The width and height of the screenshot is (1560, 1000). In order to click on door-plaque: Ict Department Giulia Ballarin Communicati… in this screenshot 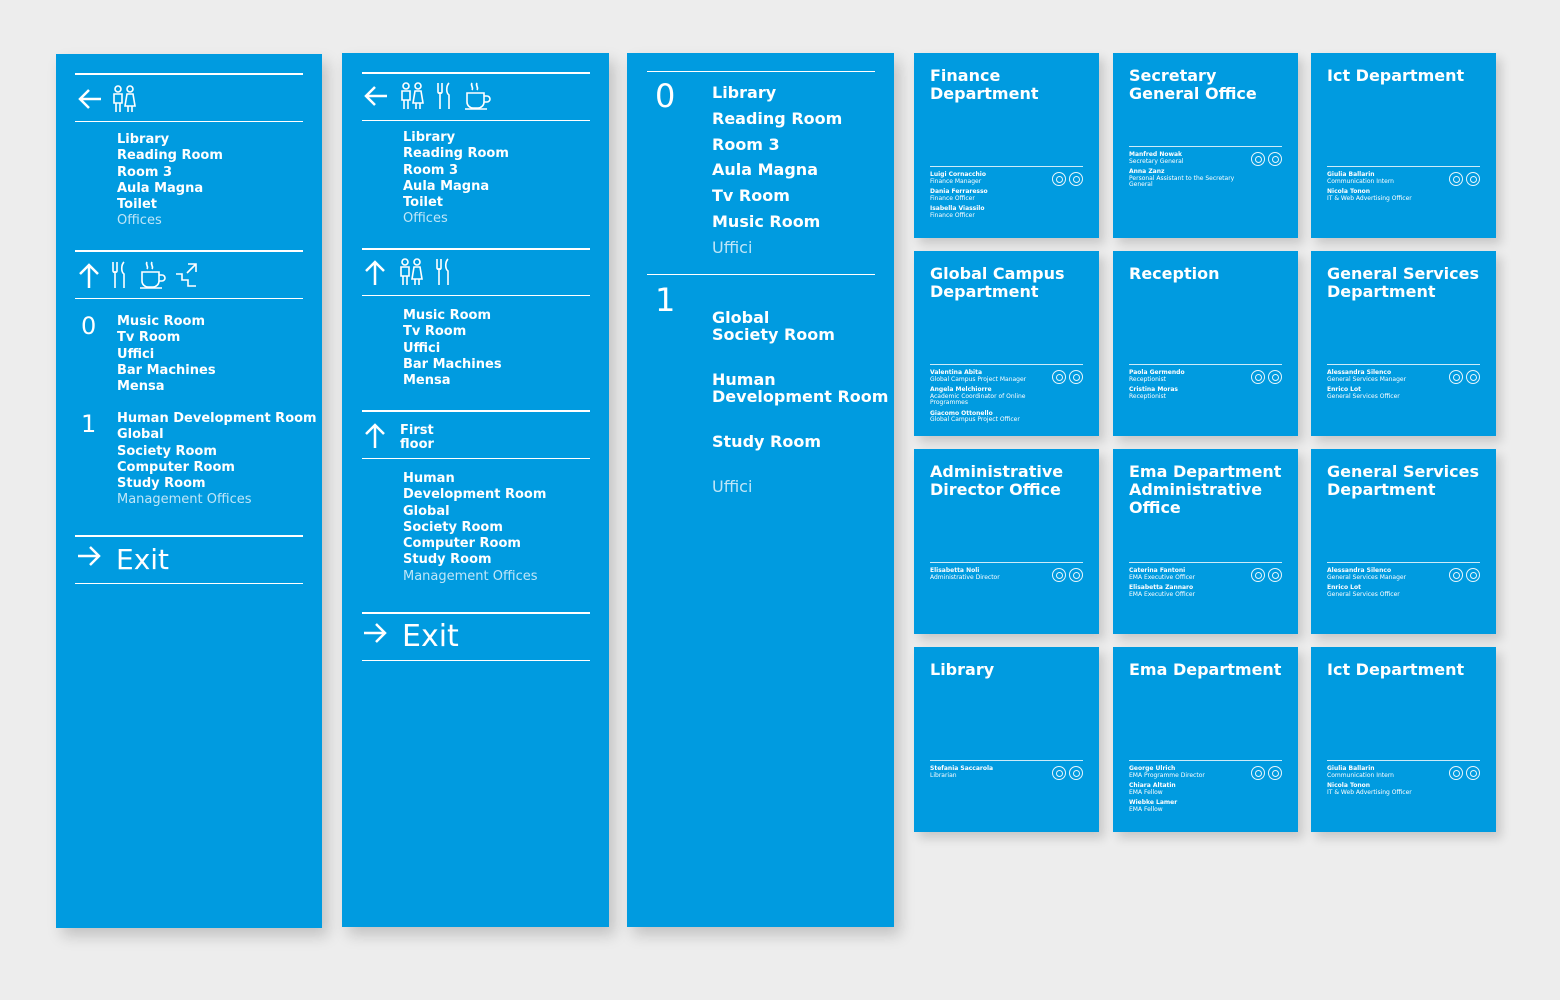, I will do `click(1403, 145)`.